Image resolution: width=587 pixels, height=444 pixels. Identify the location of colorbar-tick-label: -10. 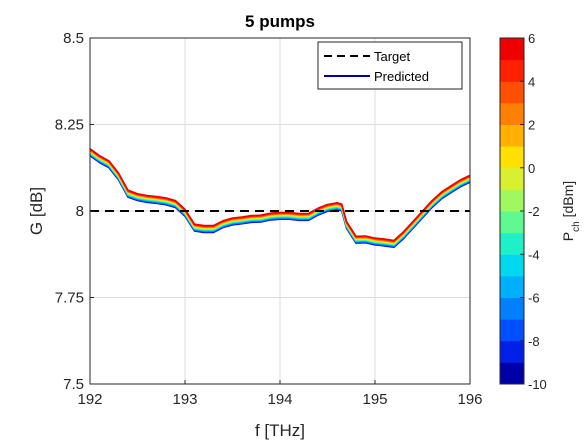
(537, 384).